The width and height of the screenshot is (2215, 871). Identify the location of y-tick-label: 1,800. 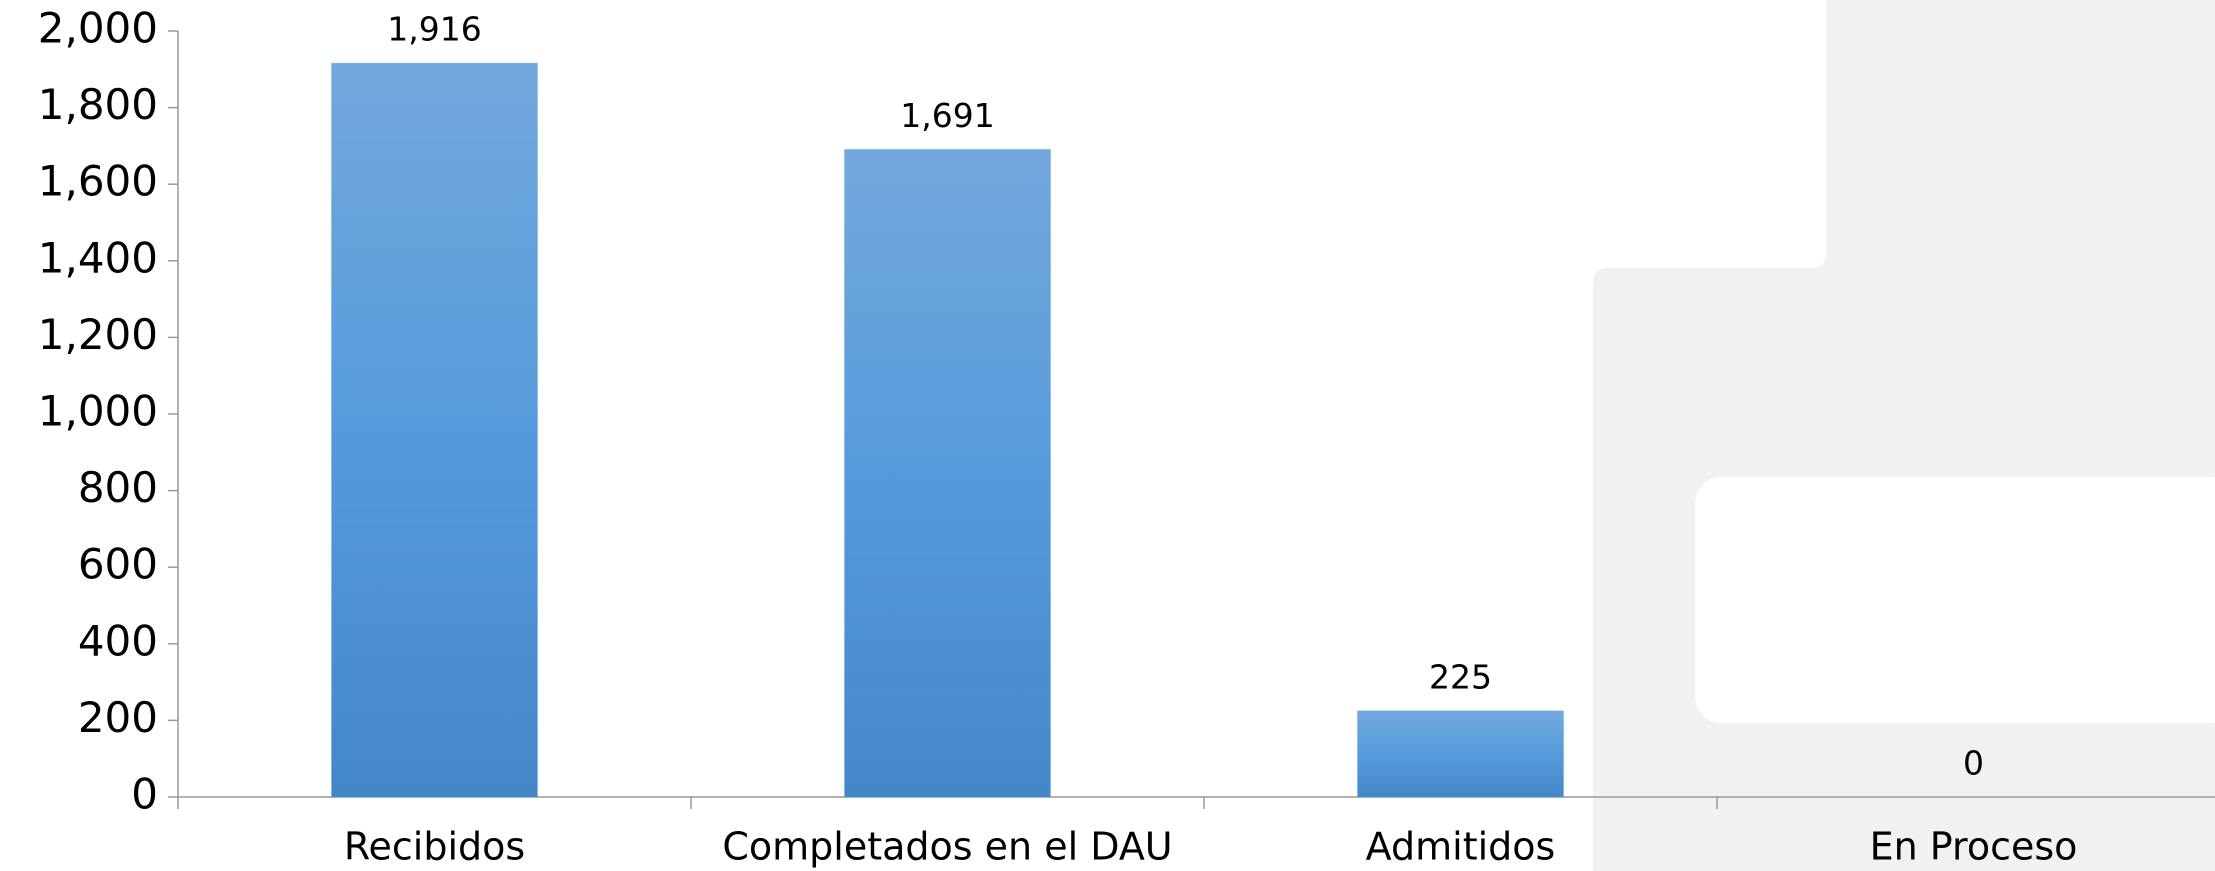
(98, 104).